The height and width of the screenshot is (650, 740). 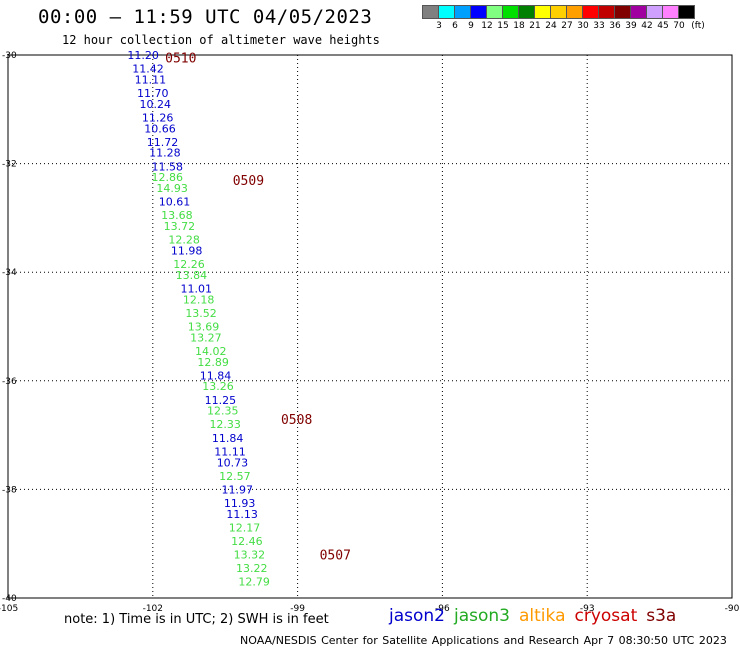 I want to click on wave-height-reading: 11.72, so click(x=163, y=142).